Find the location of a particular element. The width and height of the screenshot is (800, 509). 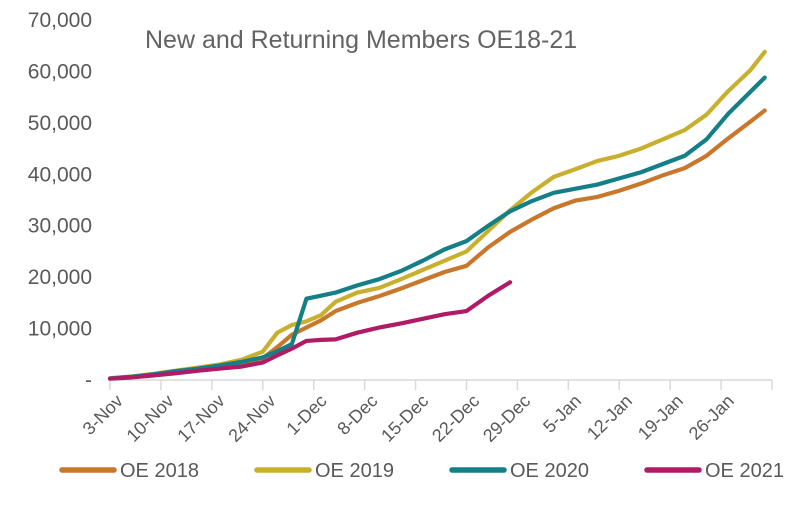

y-axis-tick-label: 50,000 is located at coordinates (60, 123).